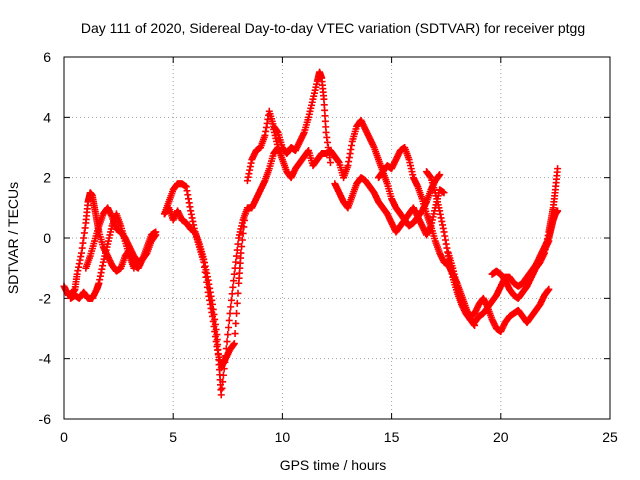 This screenshot has width=640, height=480. I want to click on y-tick-label: 2, so click(47, 178).